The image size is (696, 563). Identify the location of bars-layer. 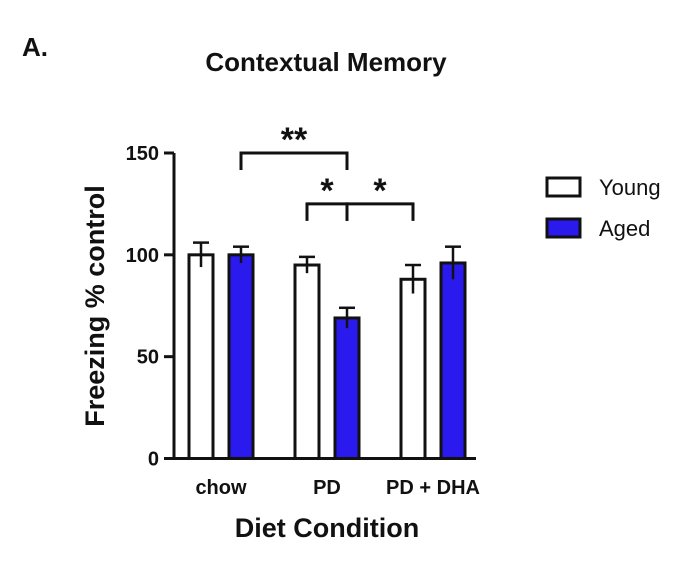
(327, 357).